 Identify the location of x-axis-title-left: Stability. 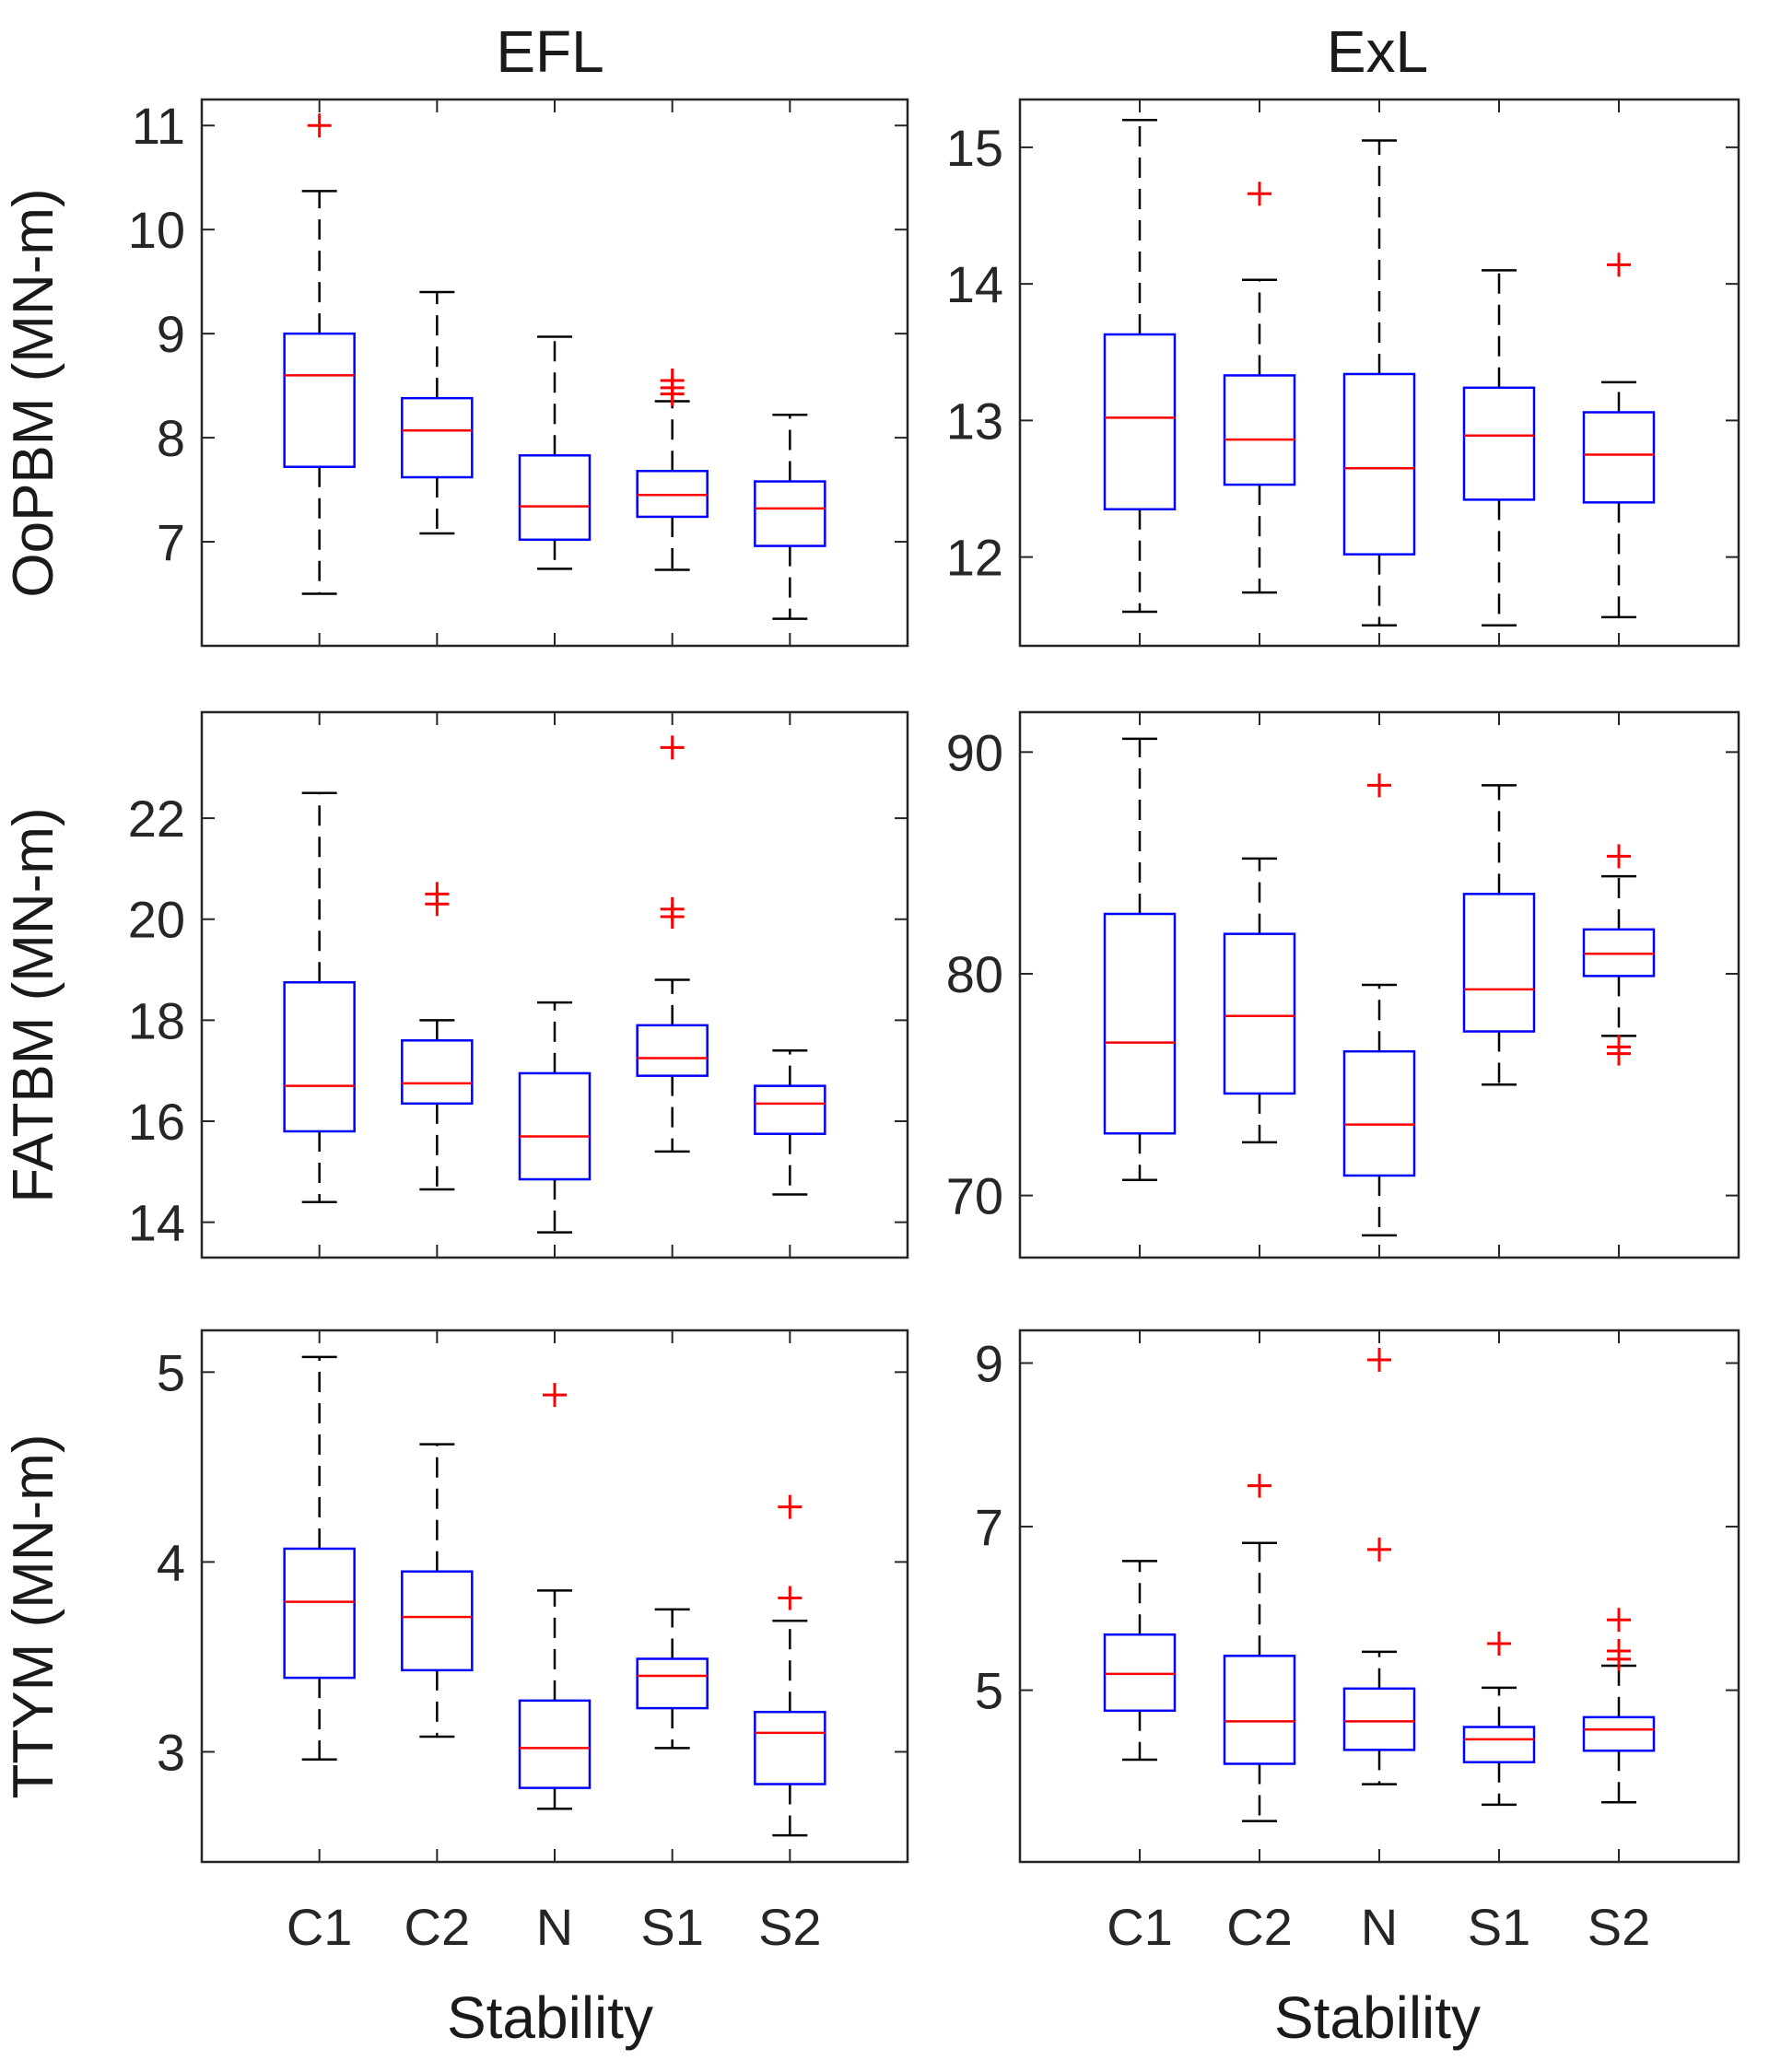
(550, 2017).